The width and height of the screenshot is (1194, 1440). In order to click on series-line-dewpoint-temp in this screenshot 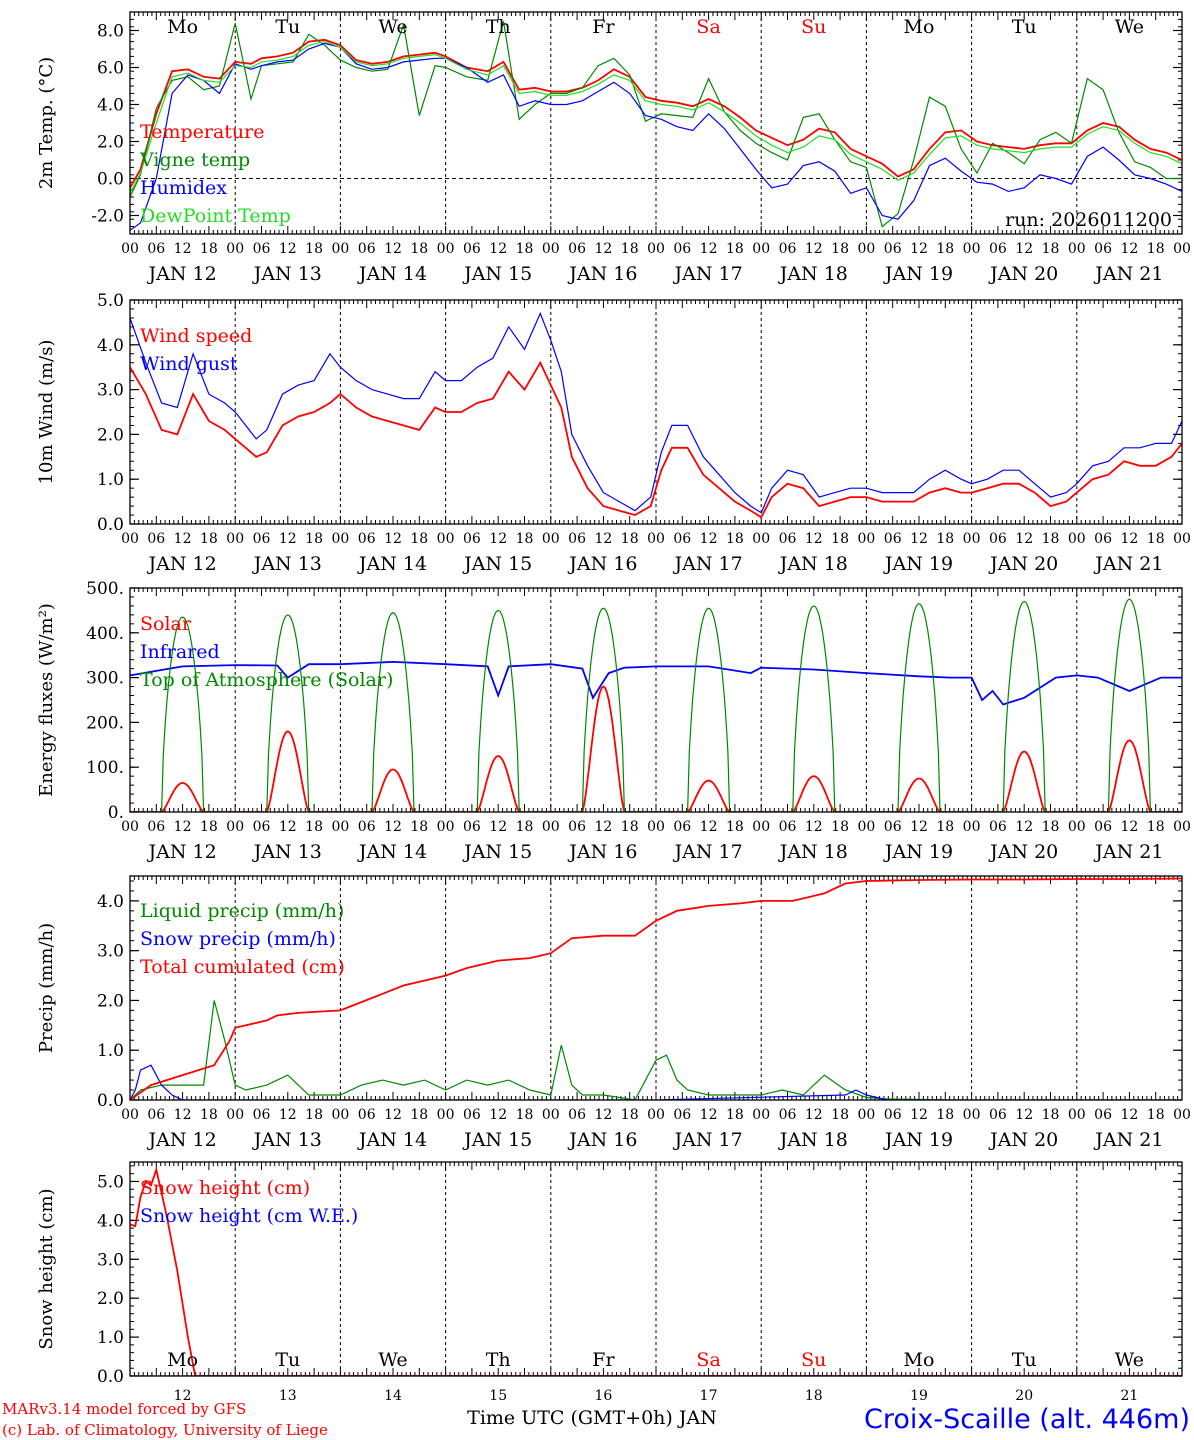, I will do `click(656, 117)`.